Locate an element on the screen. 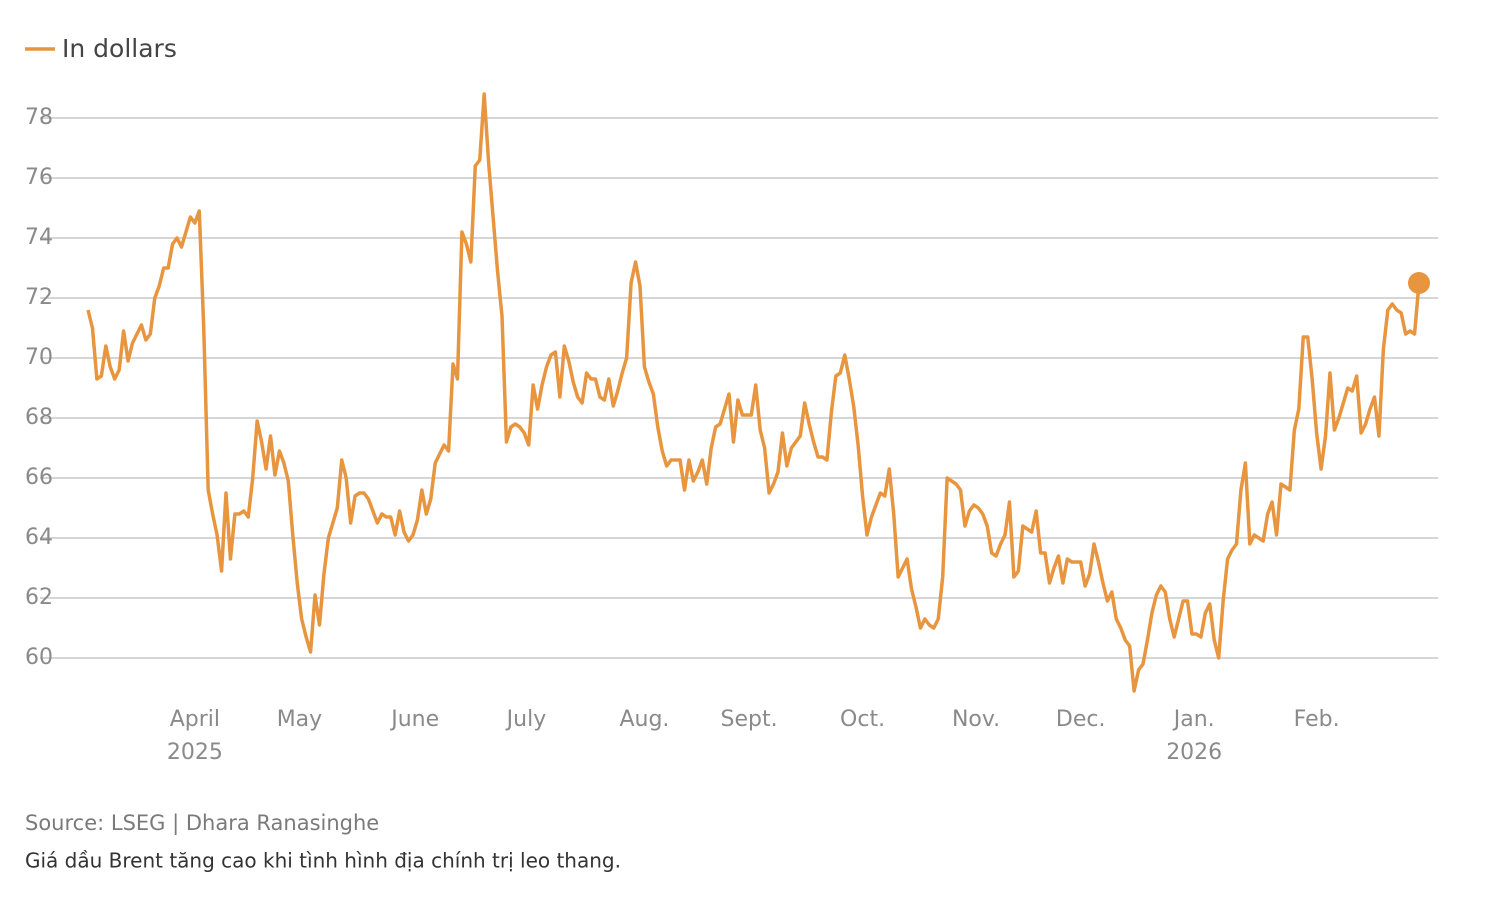  y-tick-label: 76 is located at coordinates (39, 177).